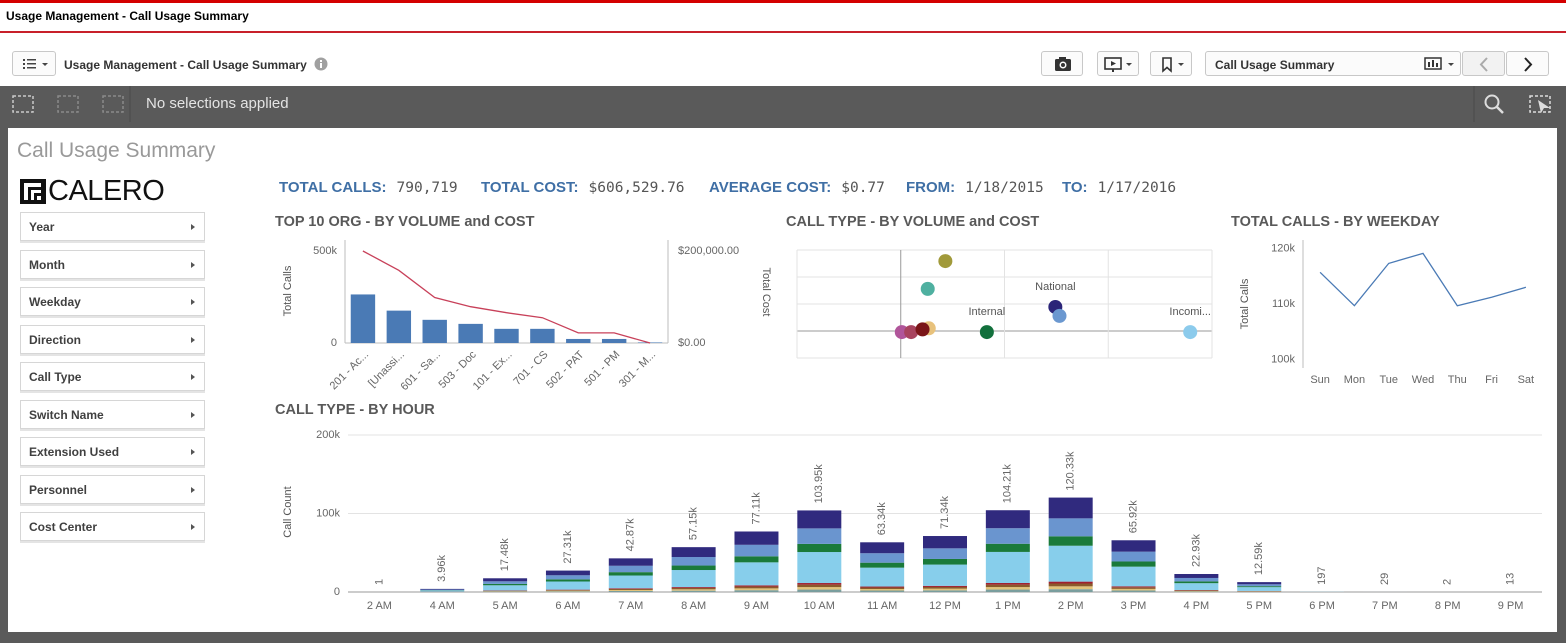 This screenshot has width=1566, height=643. Describe the element at coordinates (325, 251) in the screenshot. I see `y-tick-label: 500k` at that location.